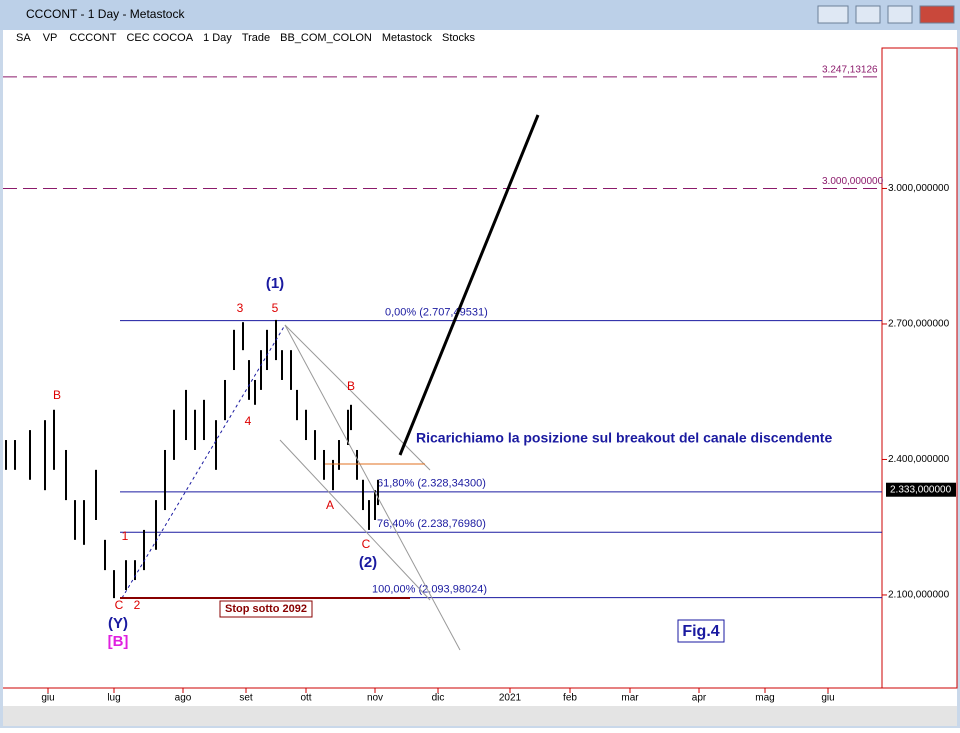 This screenshot has width=960, height=733. I want to click on title-bar, so click(480, 15).